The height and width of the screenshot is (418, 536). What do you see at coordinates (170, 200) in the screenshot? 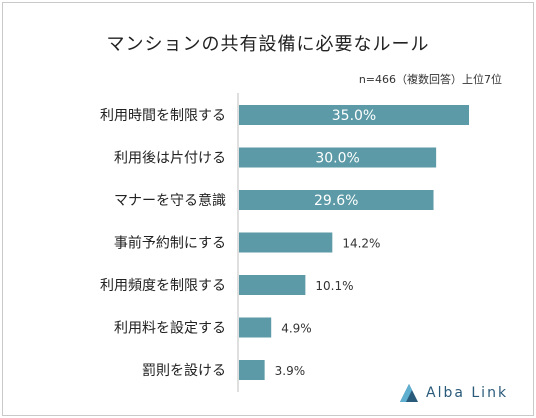
I see `category-label: マナーを守る意識` at bounding box center [170, 200].